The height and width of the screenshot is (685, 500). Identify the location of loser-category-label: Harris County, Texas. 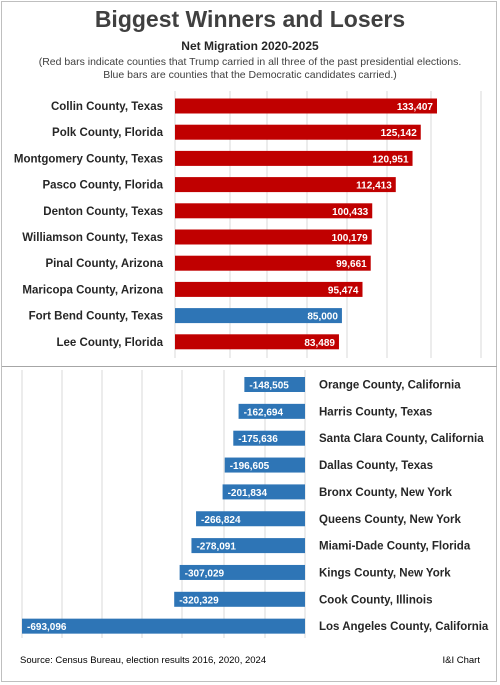
(375, 412).